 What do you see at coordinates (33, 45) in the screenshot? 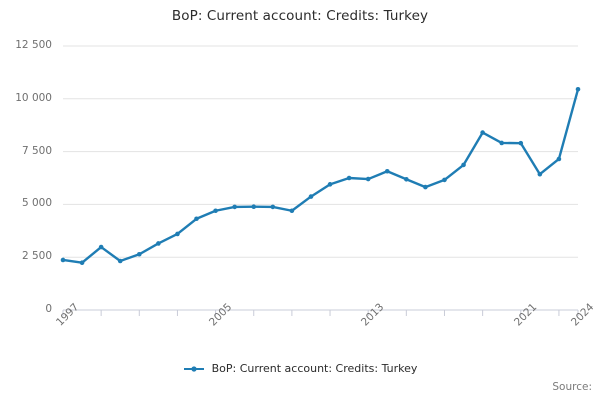
I see `y-axis-tick-label: 12 500` at bounding box center [33, 45].